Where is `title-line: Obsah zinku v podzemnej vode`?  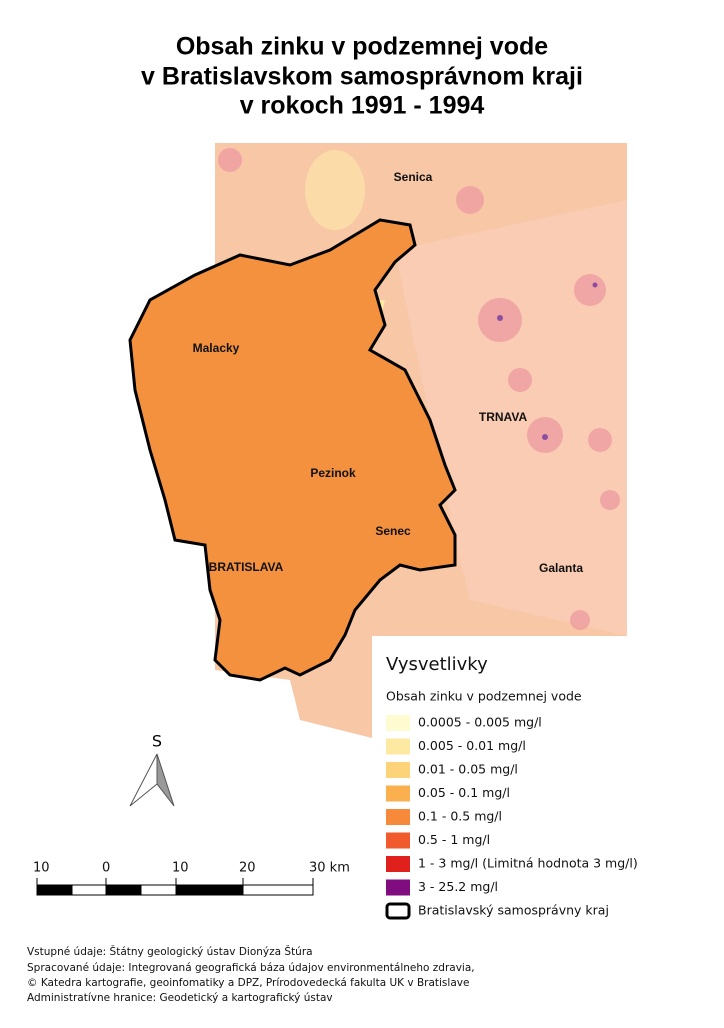 title-line: Obsah zinku v podzemnej vode is located at coordinates (362, 47).